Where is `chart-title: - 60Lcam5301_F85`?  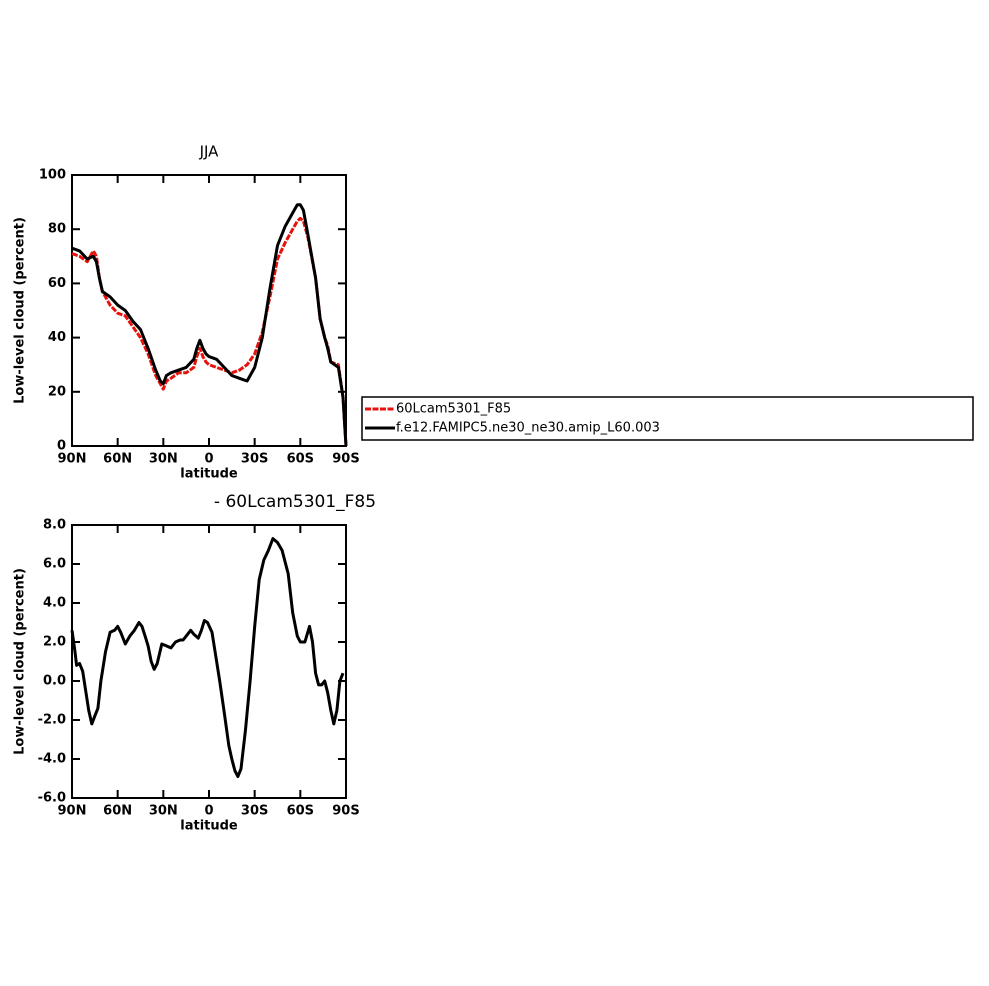 chart-title: - 60Lcam5301_F85 is located at coordinates (295, 502).